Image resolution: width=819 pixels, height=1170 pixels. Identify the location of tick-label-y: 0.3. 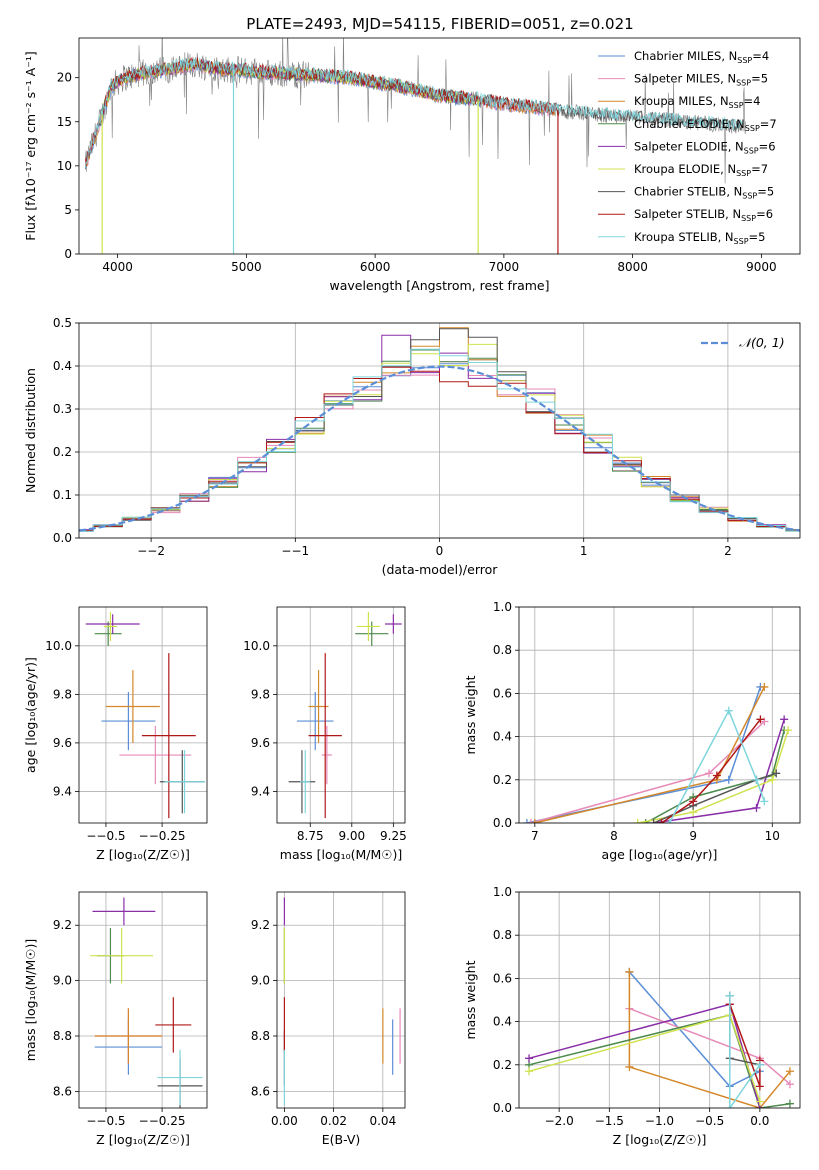
(62, 409).